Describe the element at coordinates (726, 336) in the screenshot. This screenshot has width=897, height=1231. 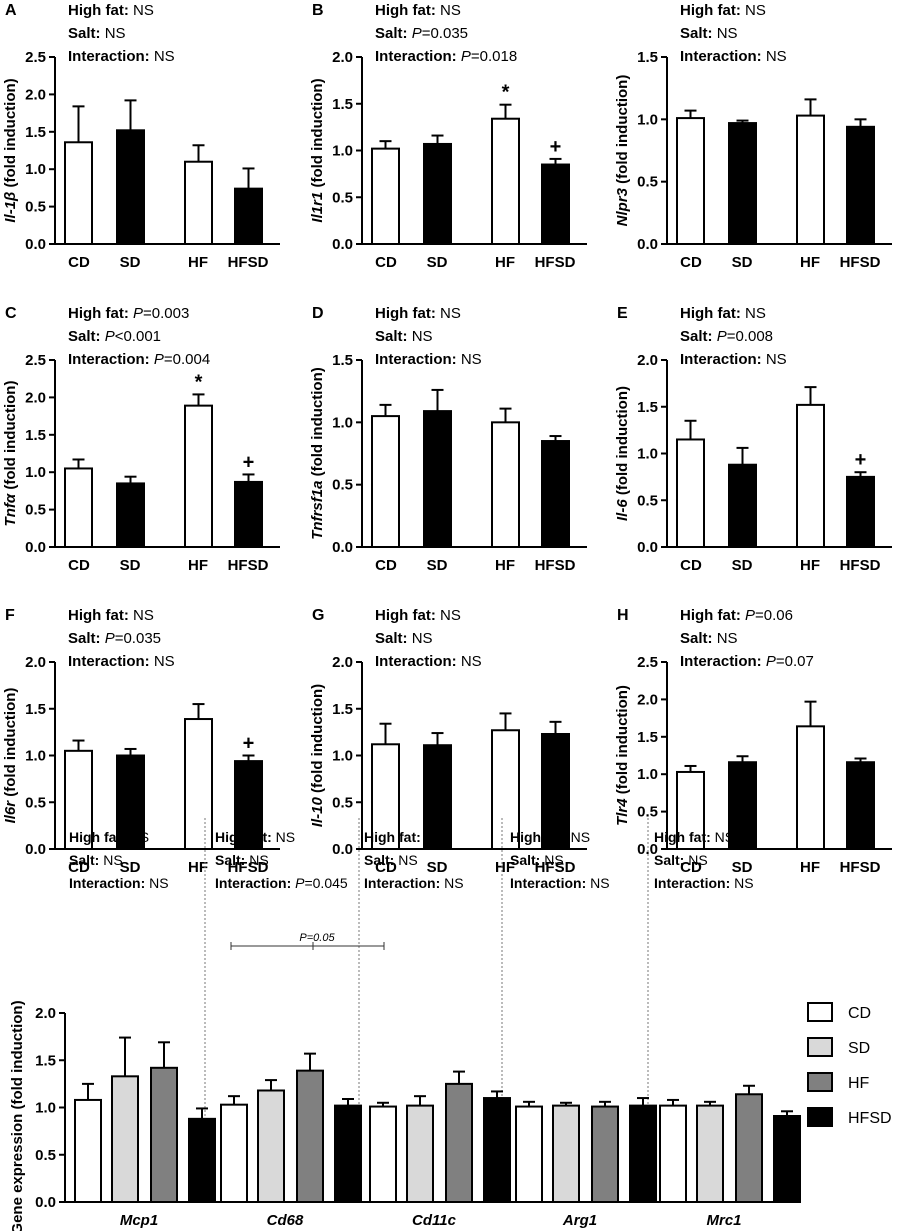
I see `stat-line: Salt: P=0.008` at that location.